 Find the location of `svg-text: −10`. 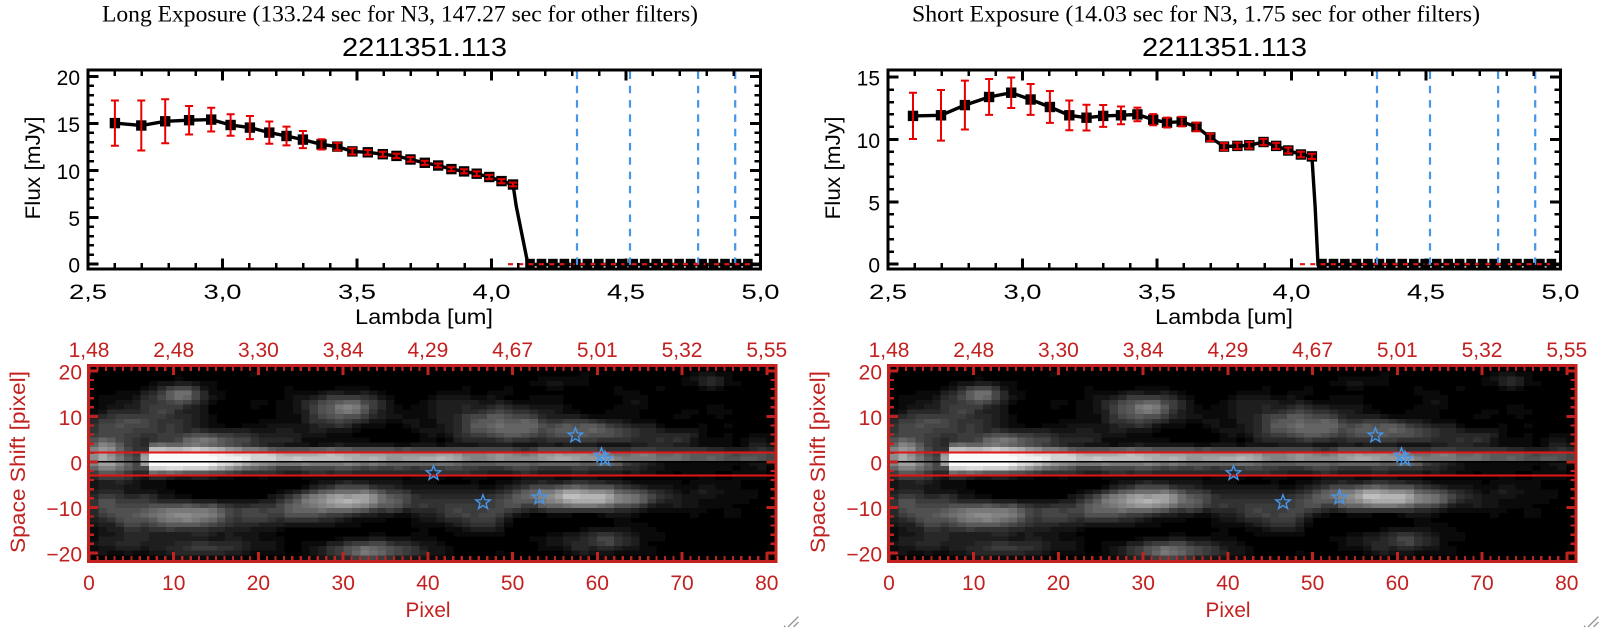

svg-text: −10 is located at coordinates (64, 509).